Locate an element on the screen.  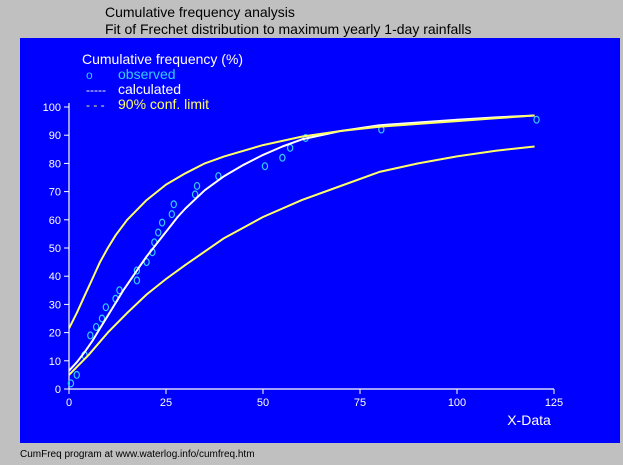
y-tick-label: 60 is located at coordinates (55, 221).